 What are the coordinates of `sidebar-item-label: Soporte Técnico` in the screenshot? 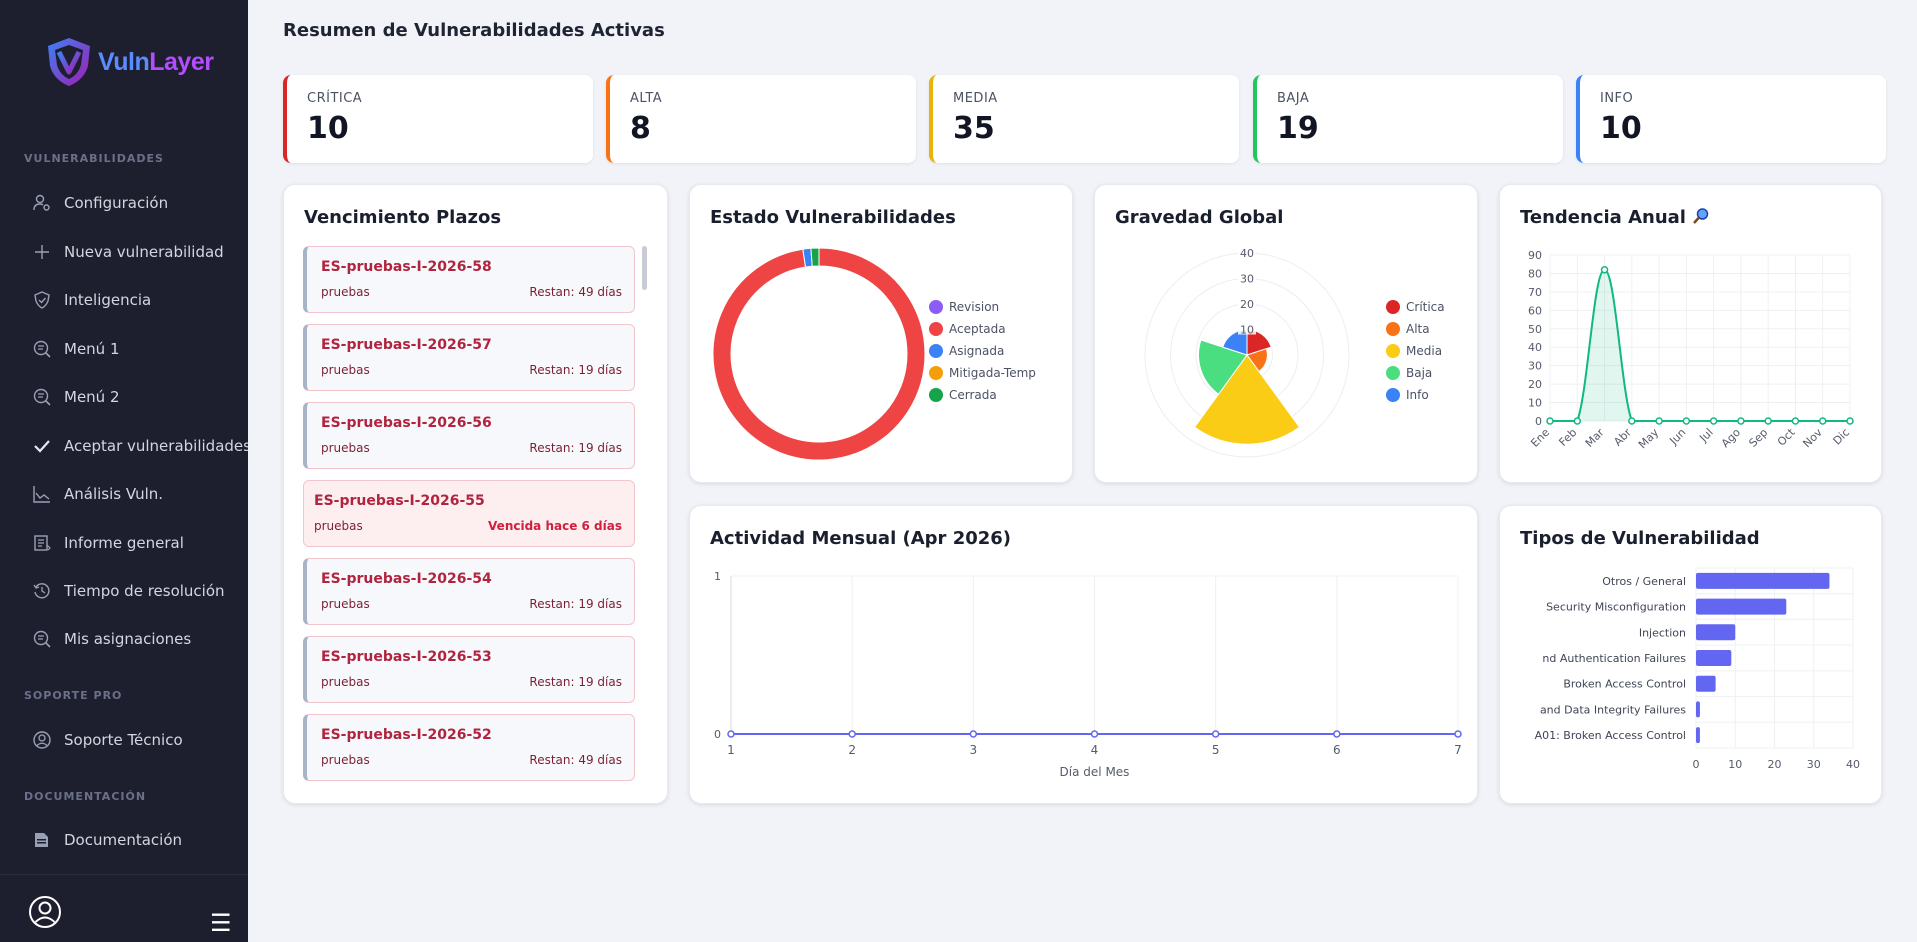 It's located at (123, 740).